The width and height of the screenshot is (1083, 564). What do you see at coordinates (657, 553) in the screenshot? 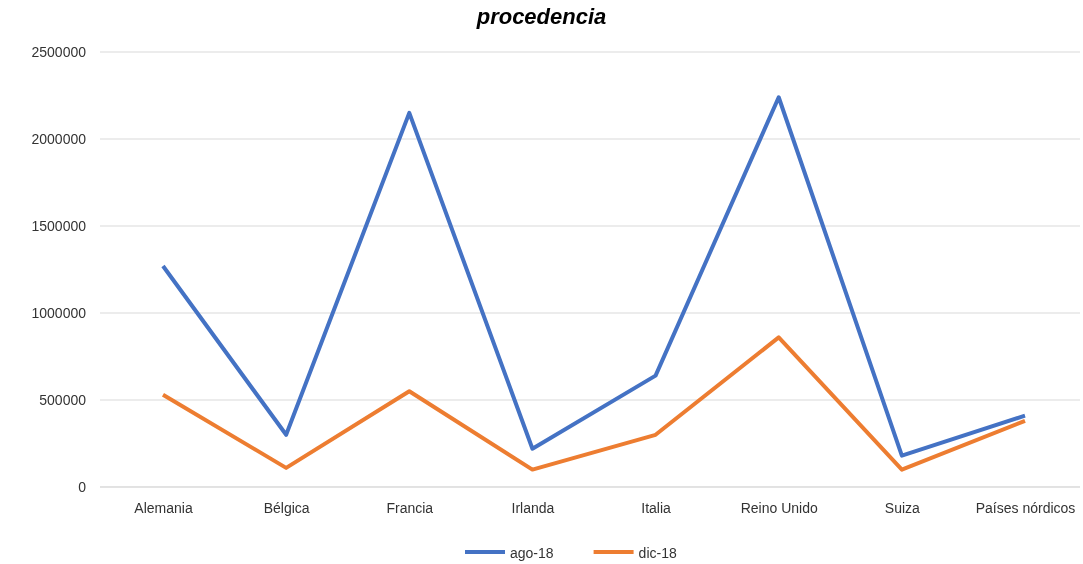
I see `legend-label: dic-18` at bounding box center [657, 553].